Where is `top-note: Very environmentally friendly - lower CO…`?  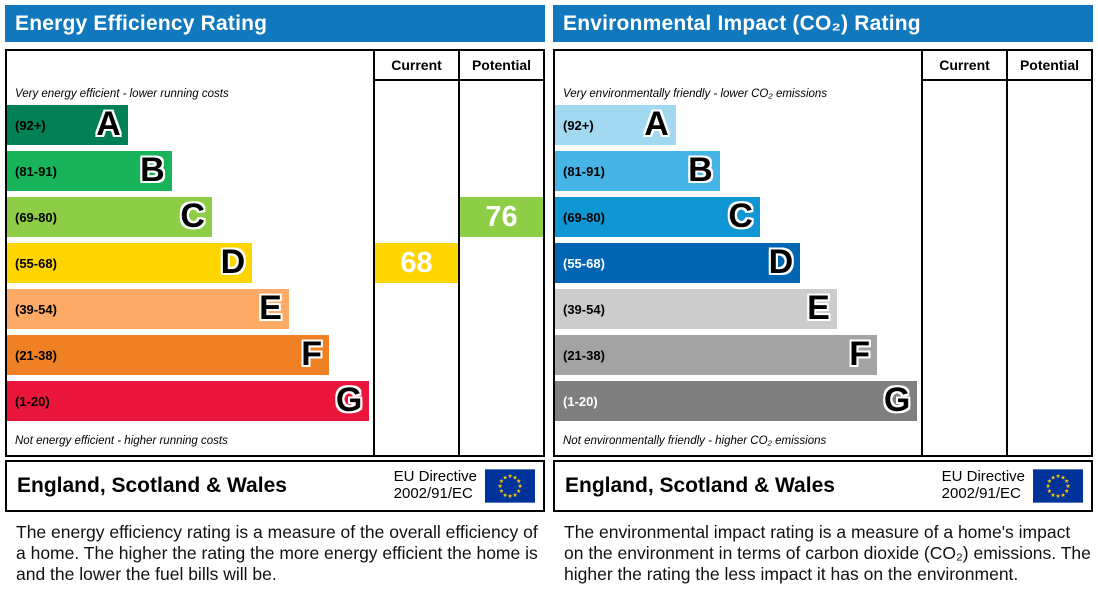 top-note: Very environmentally friendly - lower CO… is located at coordinates (695, 94).